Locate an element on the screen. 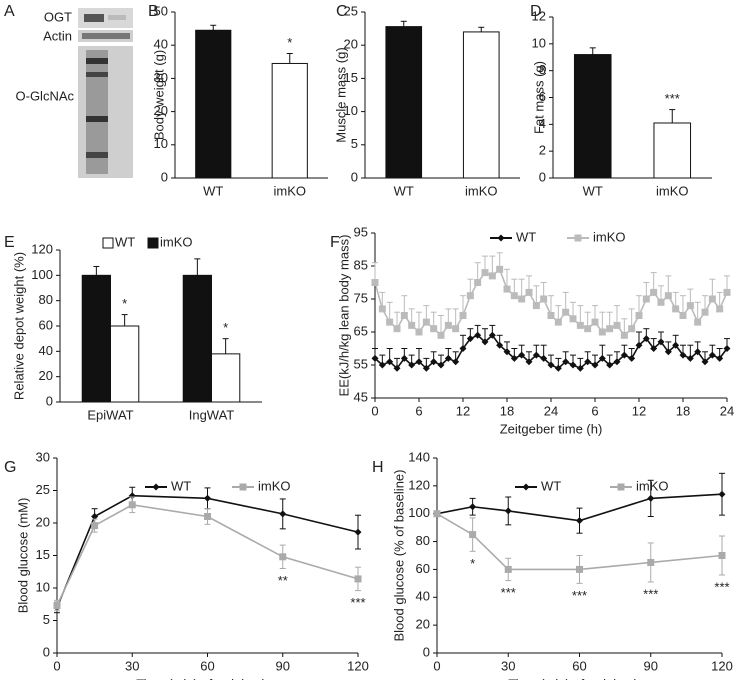 Image resolution: width=738 pixels, height=680 pixels. x-axis-label: Time (min) after injection is located at coordinates (207, 678).